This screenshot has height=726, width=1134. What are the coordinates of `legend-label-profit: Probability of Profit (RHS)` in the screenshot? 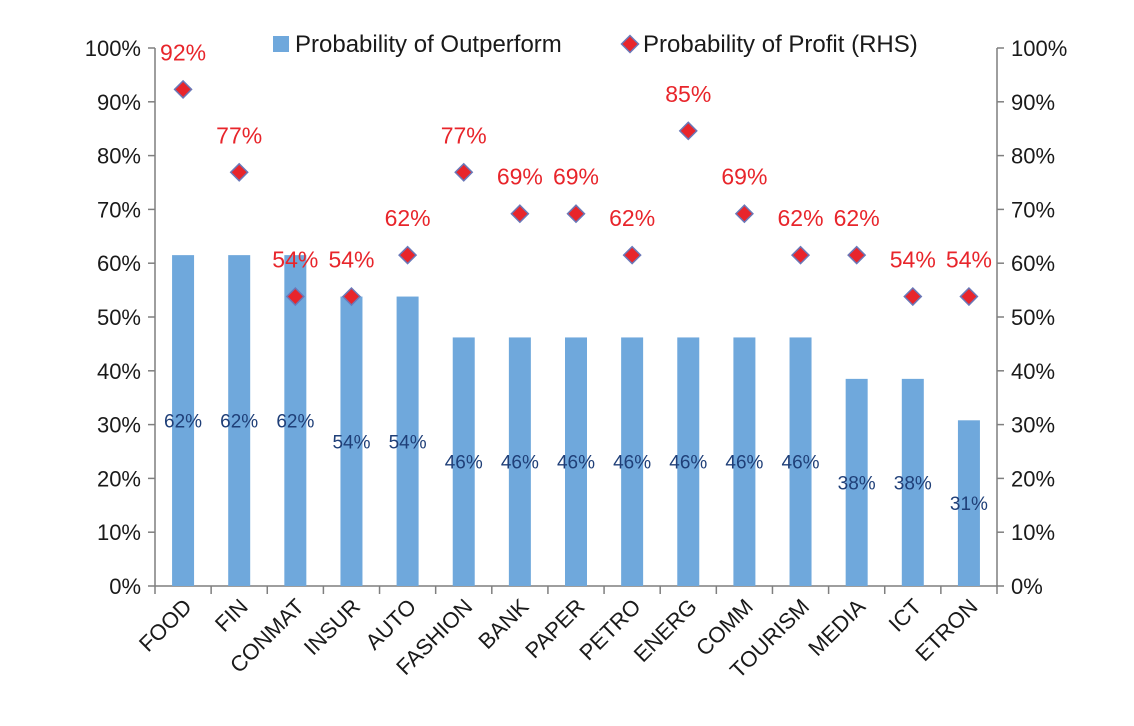 It's located at (780, 44).